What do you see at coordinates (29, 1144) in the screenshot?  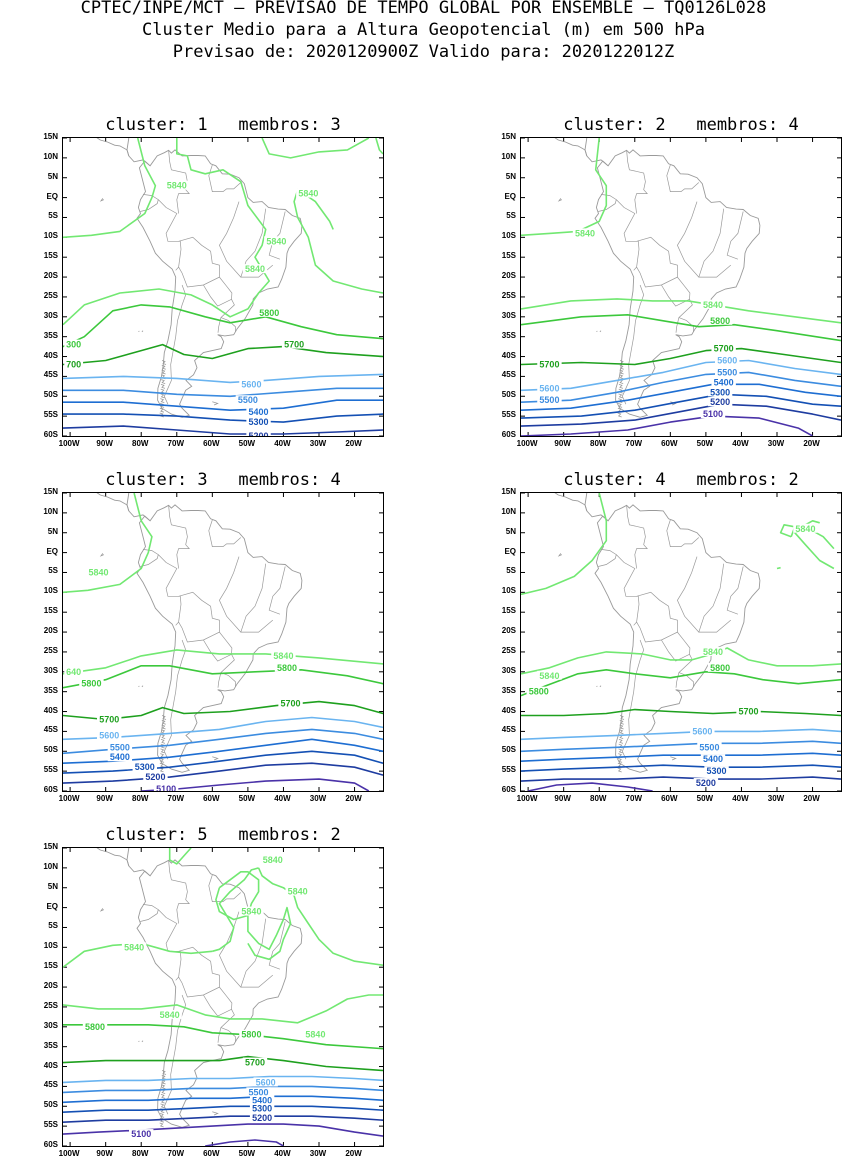 I see `lat-tick-label: 60S` at bounding box center [29, 1144].